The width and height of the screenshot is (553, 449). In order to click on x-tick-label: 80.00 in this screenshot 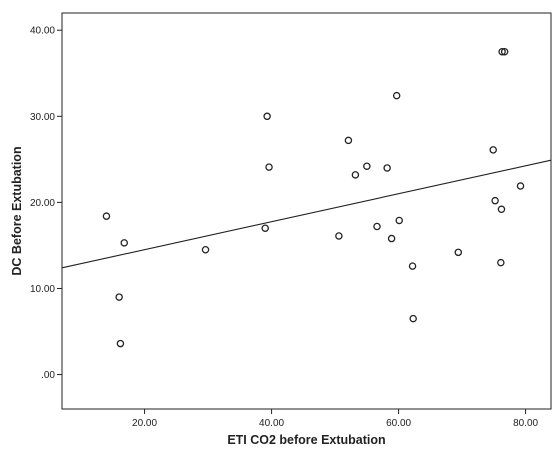, I will do `click(525, 423)`.